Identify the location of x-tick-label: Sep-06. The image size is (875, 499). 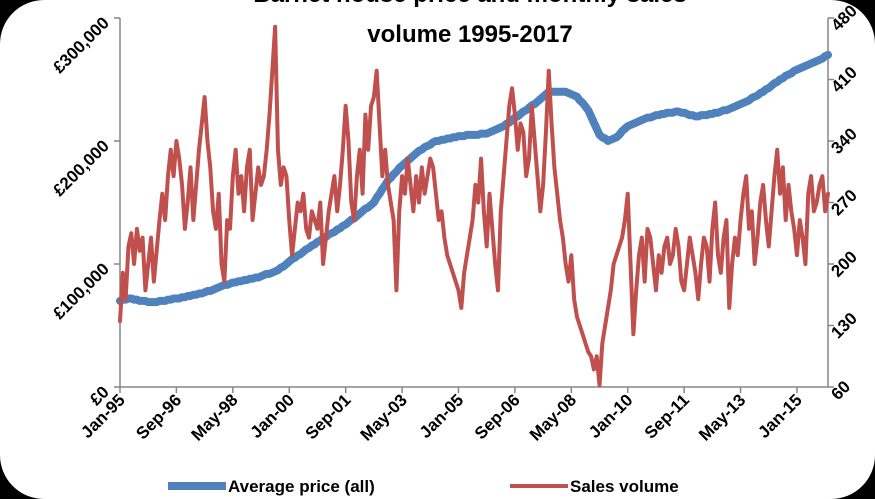
(497, 416).